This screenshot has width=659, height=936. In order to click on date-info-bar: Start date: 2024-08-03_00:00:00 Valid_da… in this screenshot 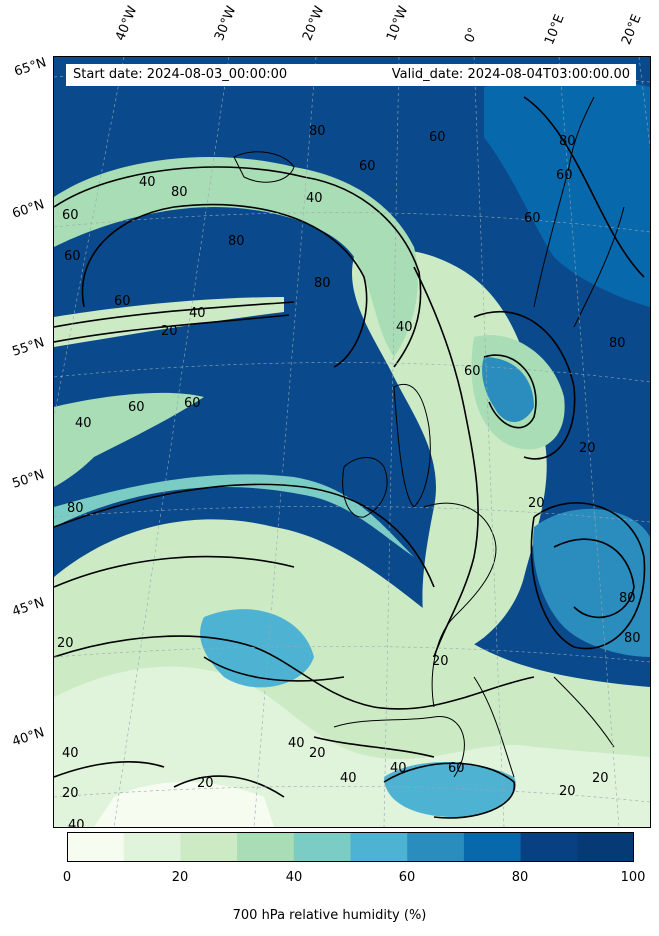, I will do `click(351, 75)`.